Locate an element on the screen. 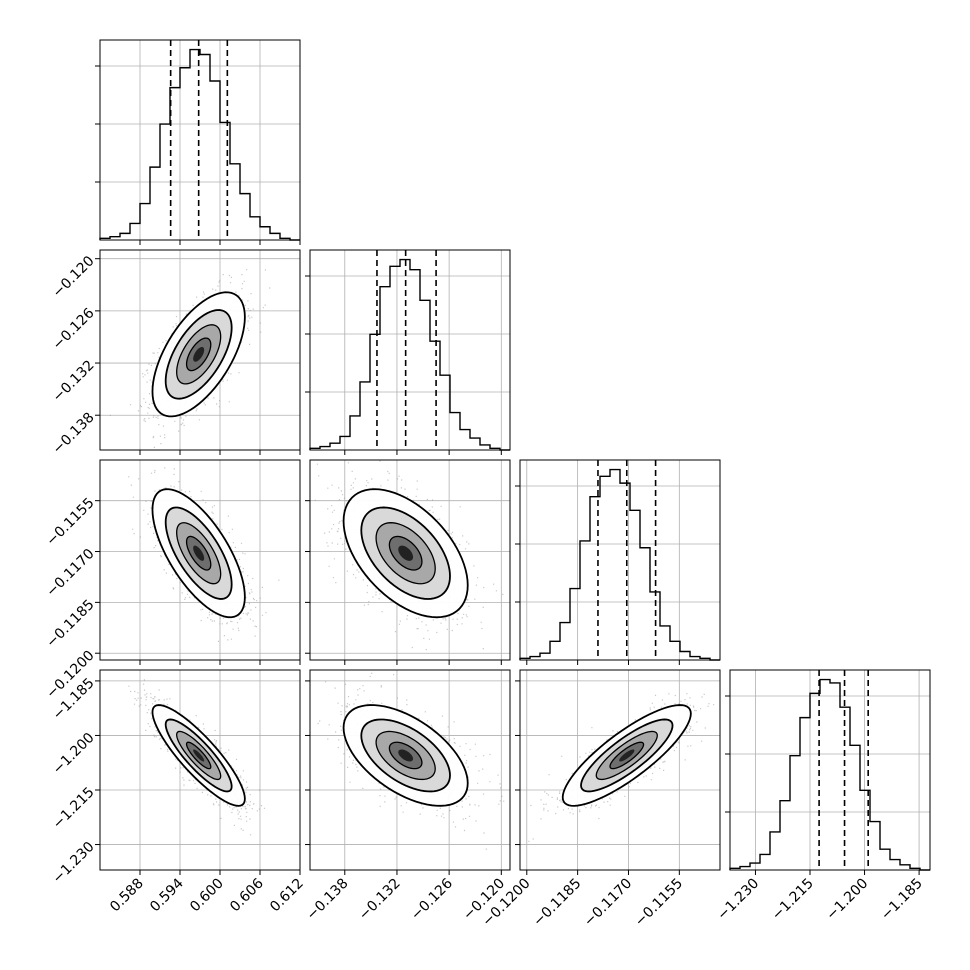 This screenshot has height=970, width=970. x-tick-label: −0.1170 is located at coordinates (608, 903).